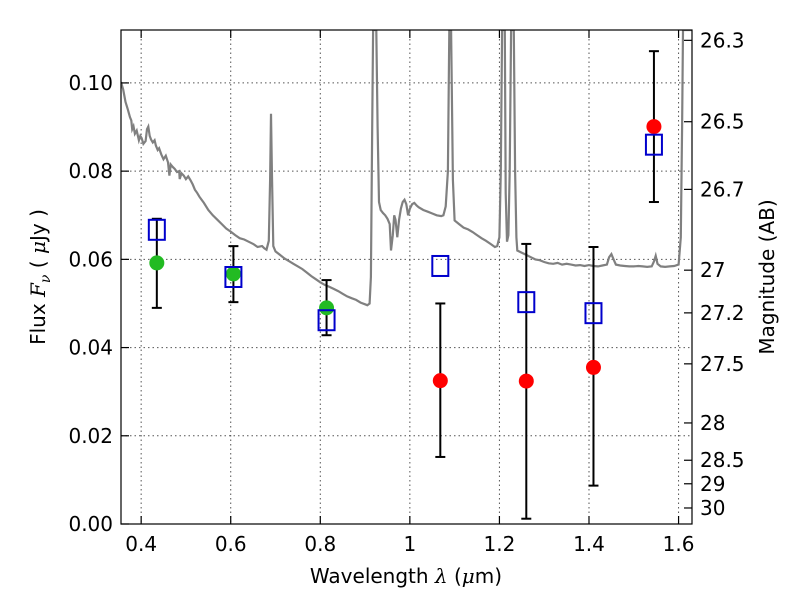  What do you see at coordinates (372, 576) in the screenshot?
I see `x-axis-label-lead: Wavelength` at bounding box center [372, 576].